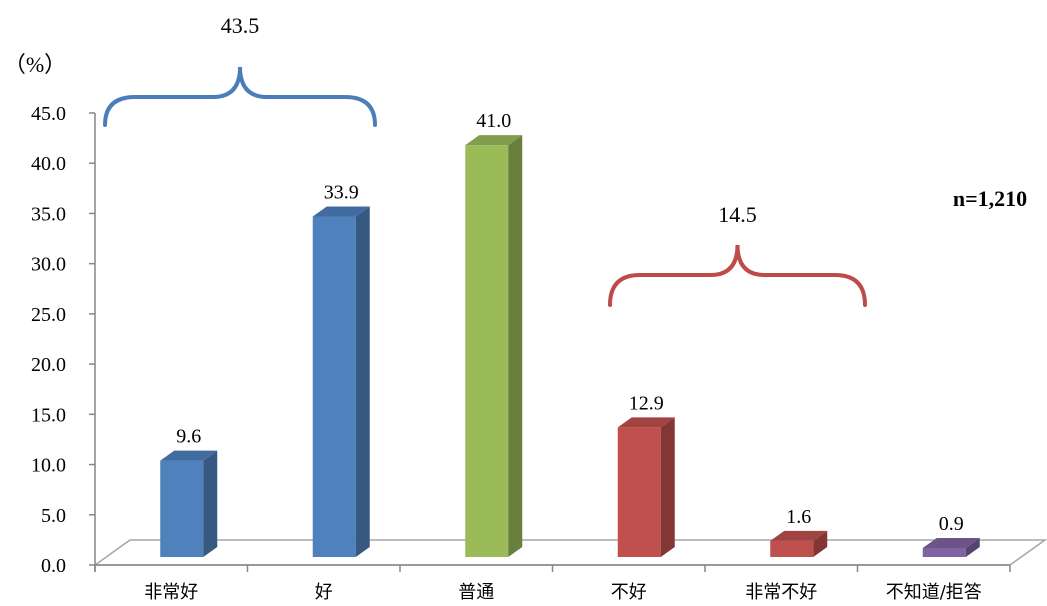 Image resolution: width=1047 pixels, height=606 pixels. I want to click on data-label: 0.9, so click(951, 524).